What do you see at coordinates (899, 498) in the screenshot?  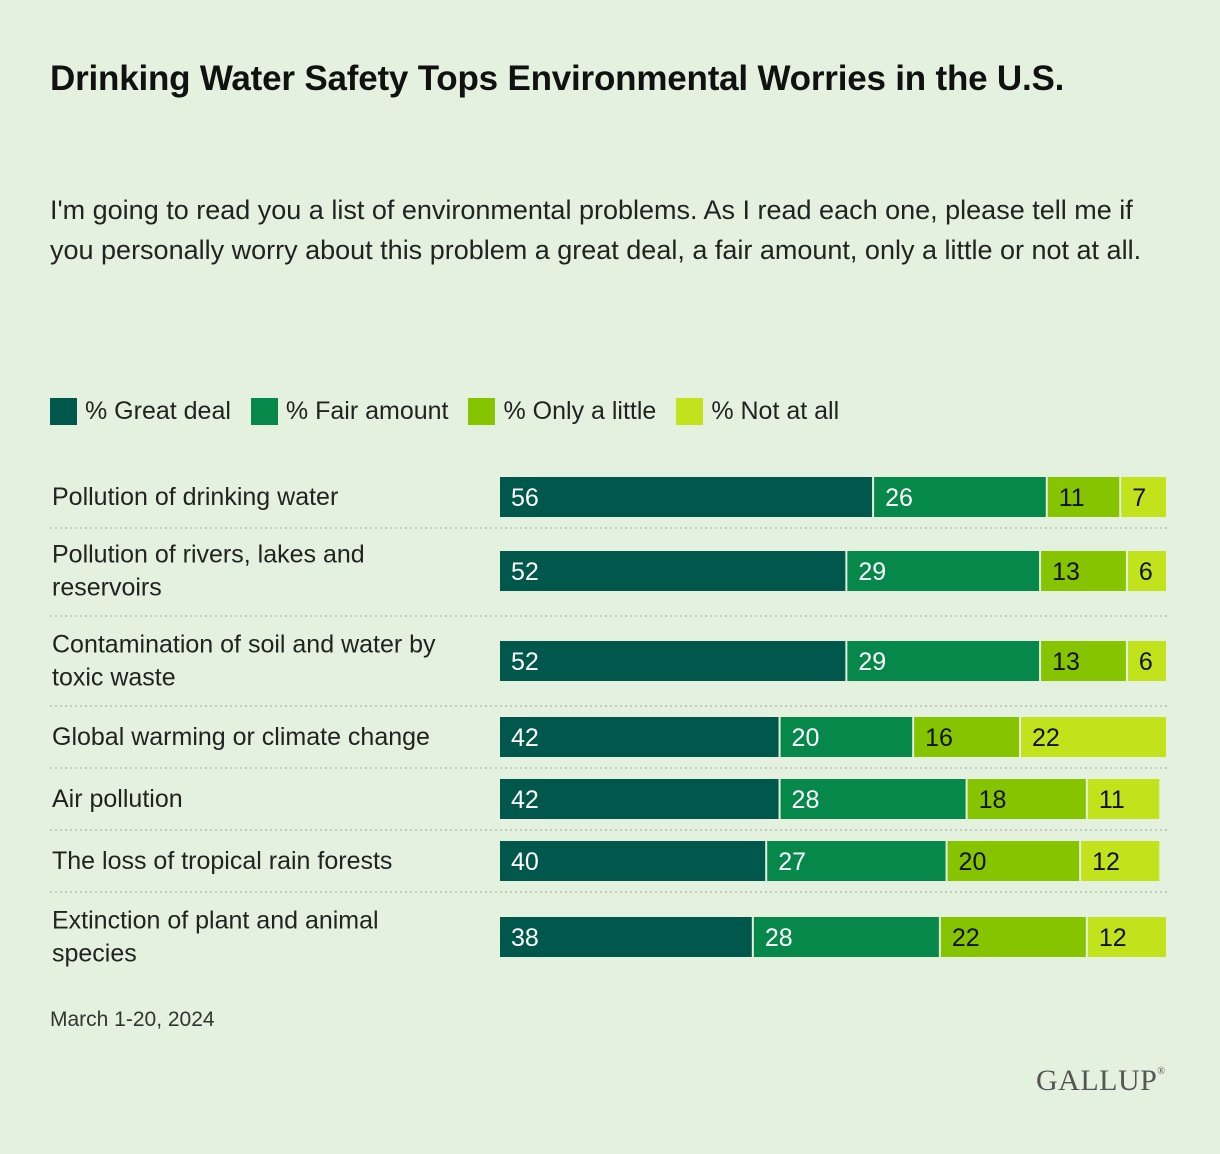 I see `bar-value-label: 26` at bounding box center [899, 498].